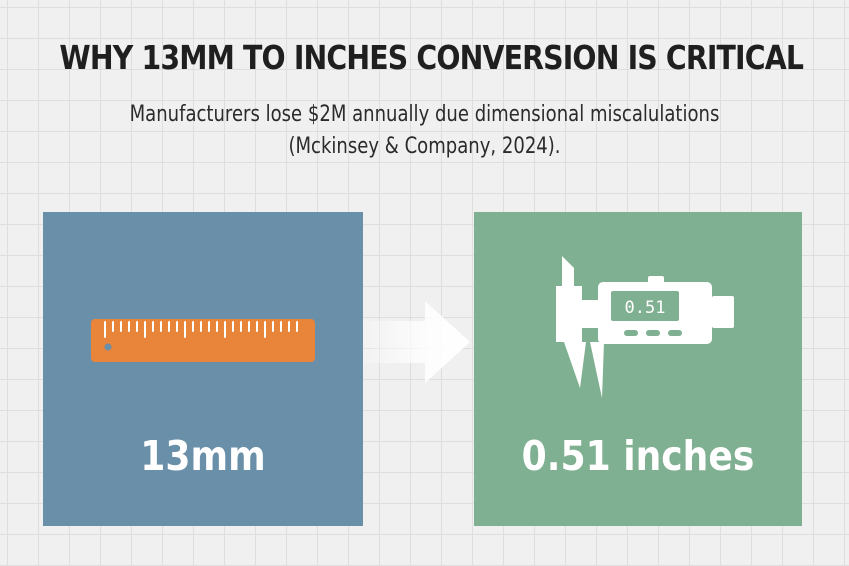 The height and width of the screenshot is (566, 849). I want to click on caliper-lower-jaw-outer, so click(575, 365).